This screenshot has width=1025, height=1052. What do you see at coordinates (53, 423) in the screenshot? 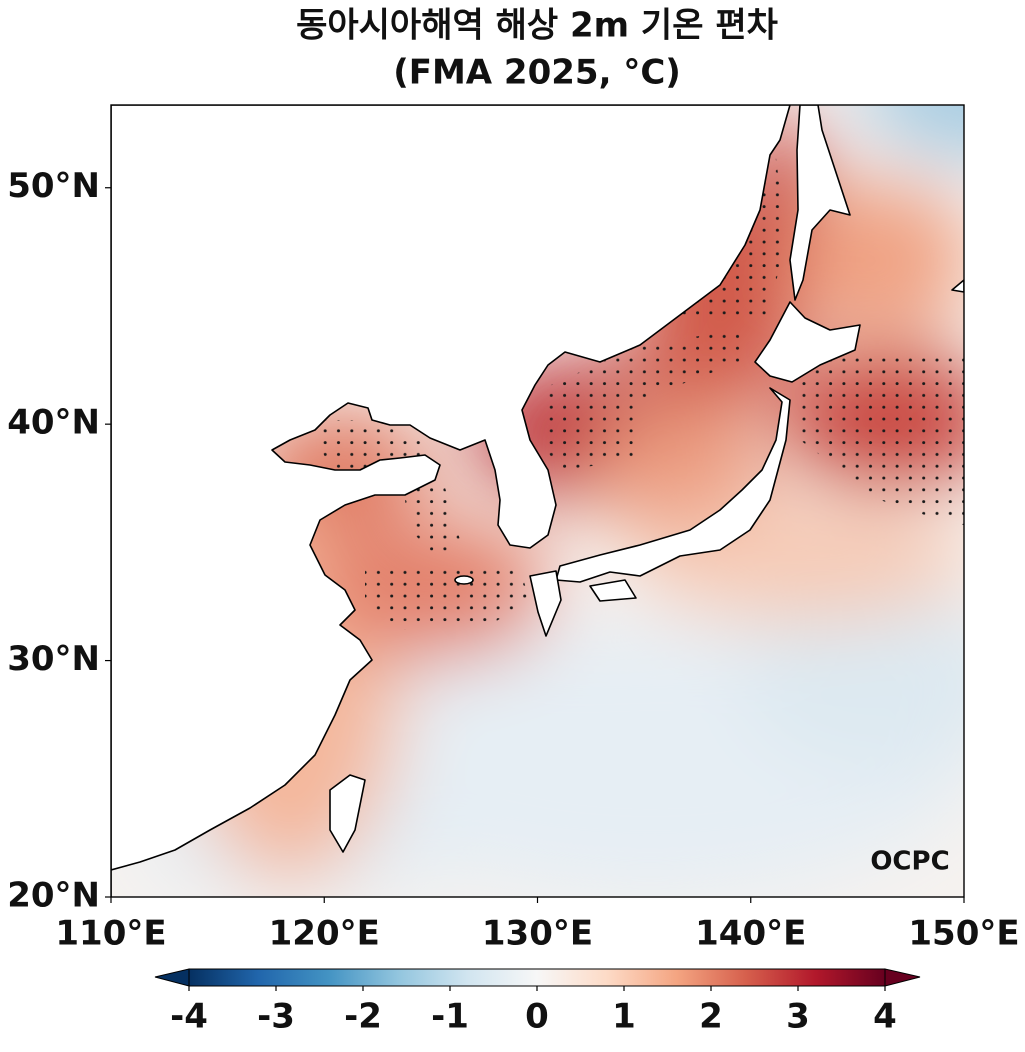
I see `y-tick-label: 40°N` at bounding box center [53, 423].